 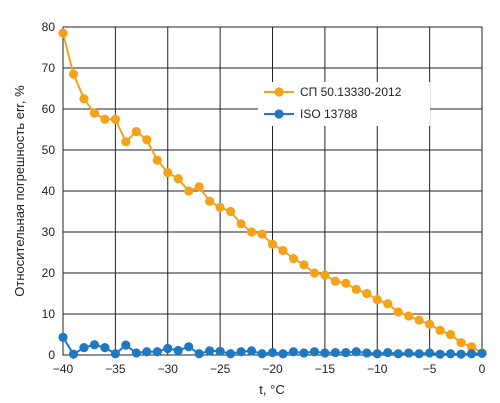 What do you see at coordinates (333, 92) in the screenshot?
I see `legend-item: СП 50.13330-2012` at bounding box center [333, 92].